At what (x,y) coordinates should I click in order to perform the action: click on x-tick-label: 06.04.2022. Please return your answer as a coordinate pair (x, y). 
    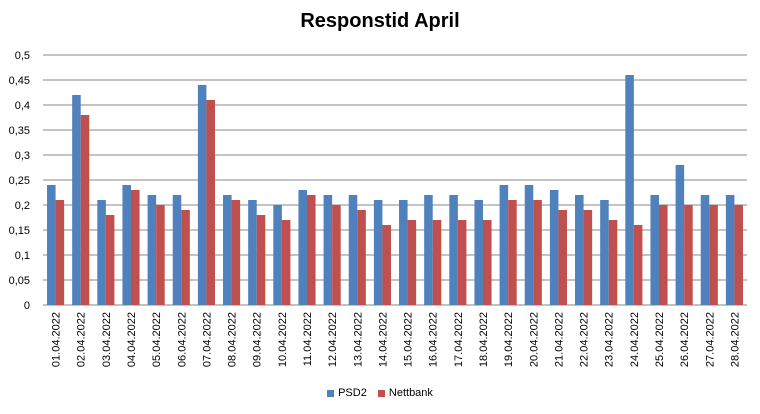
    Looking at the image, I should click on (182, 339).